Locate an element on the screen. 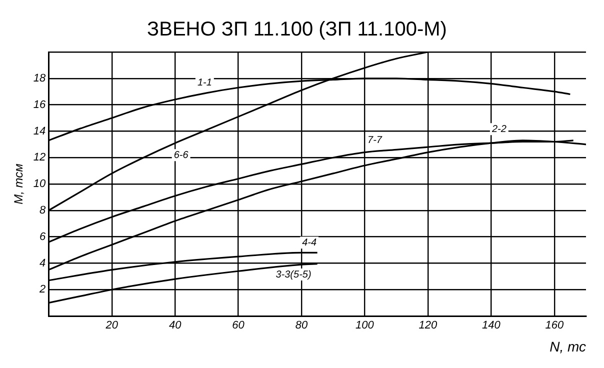  x-tick-label: 60 is located at coordinates (239, 326).